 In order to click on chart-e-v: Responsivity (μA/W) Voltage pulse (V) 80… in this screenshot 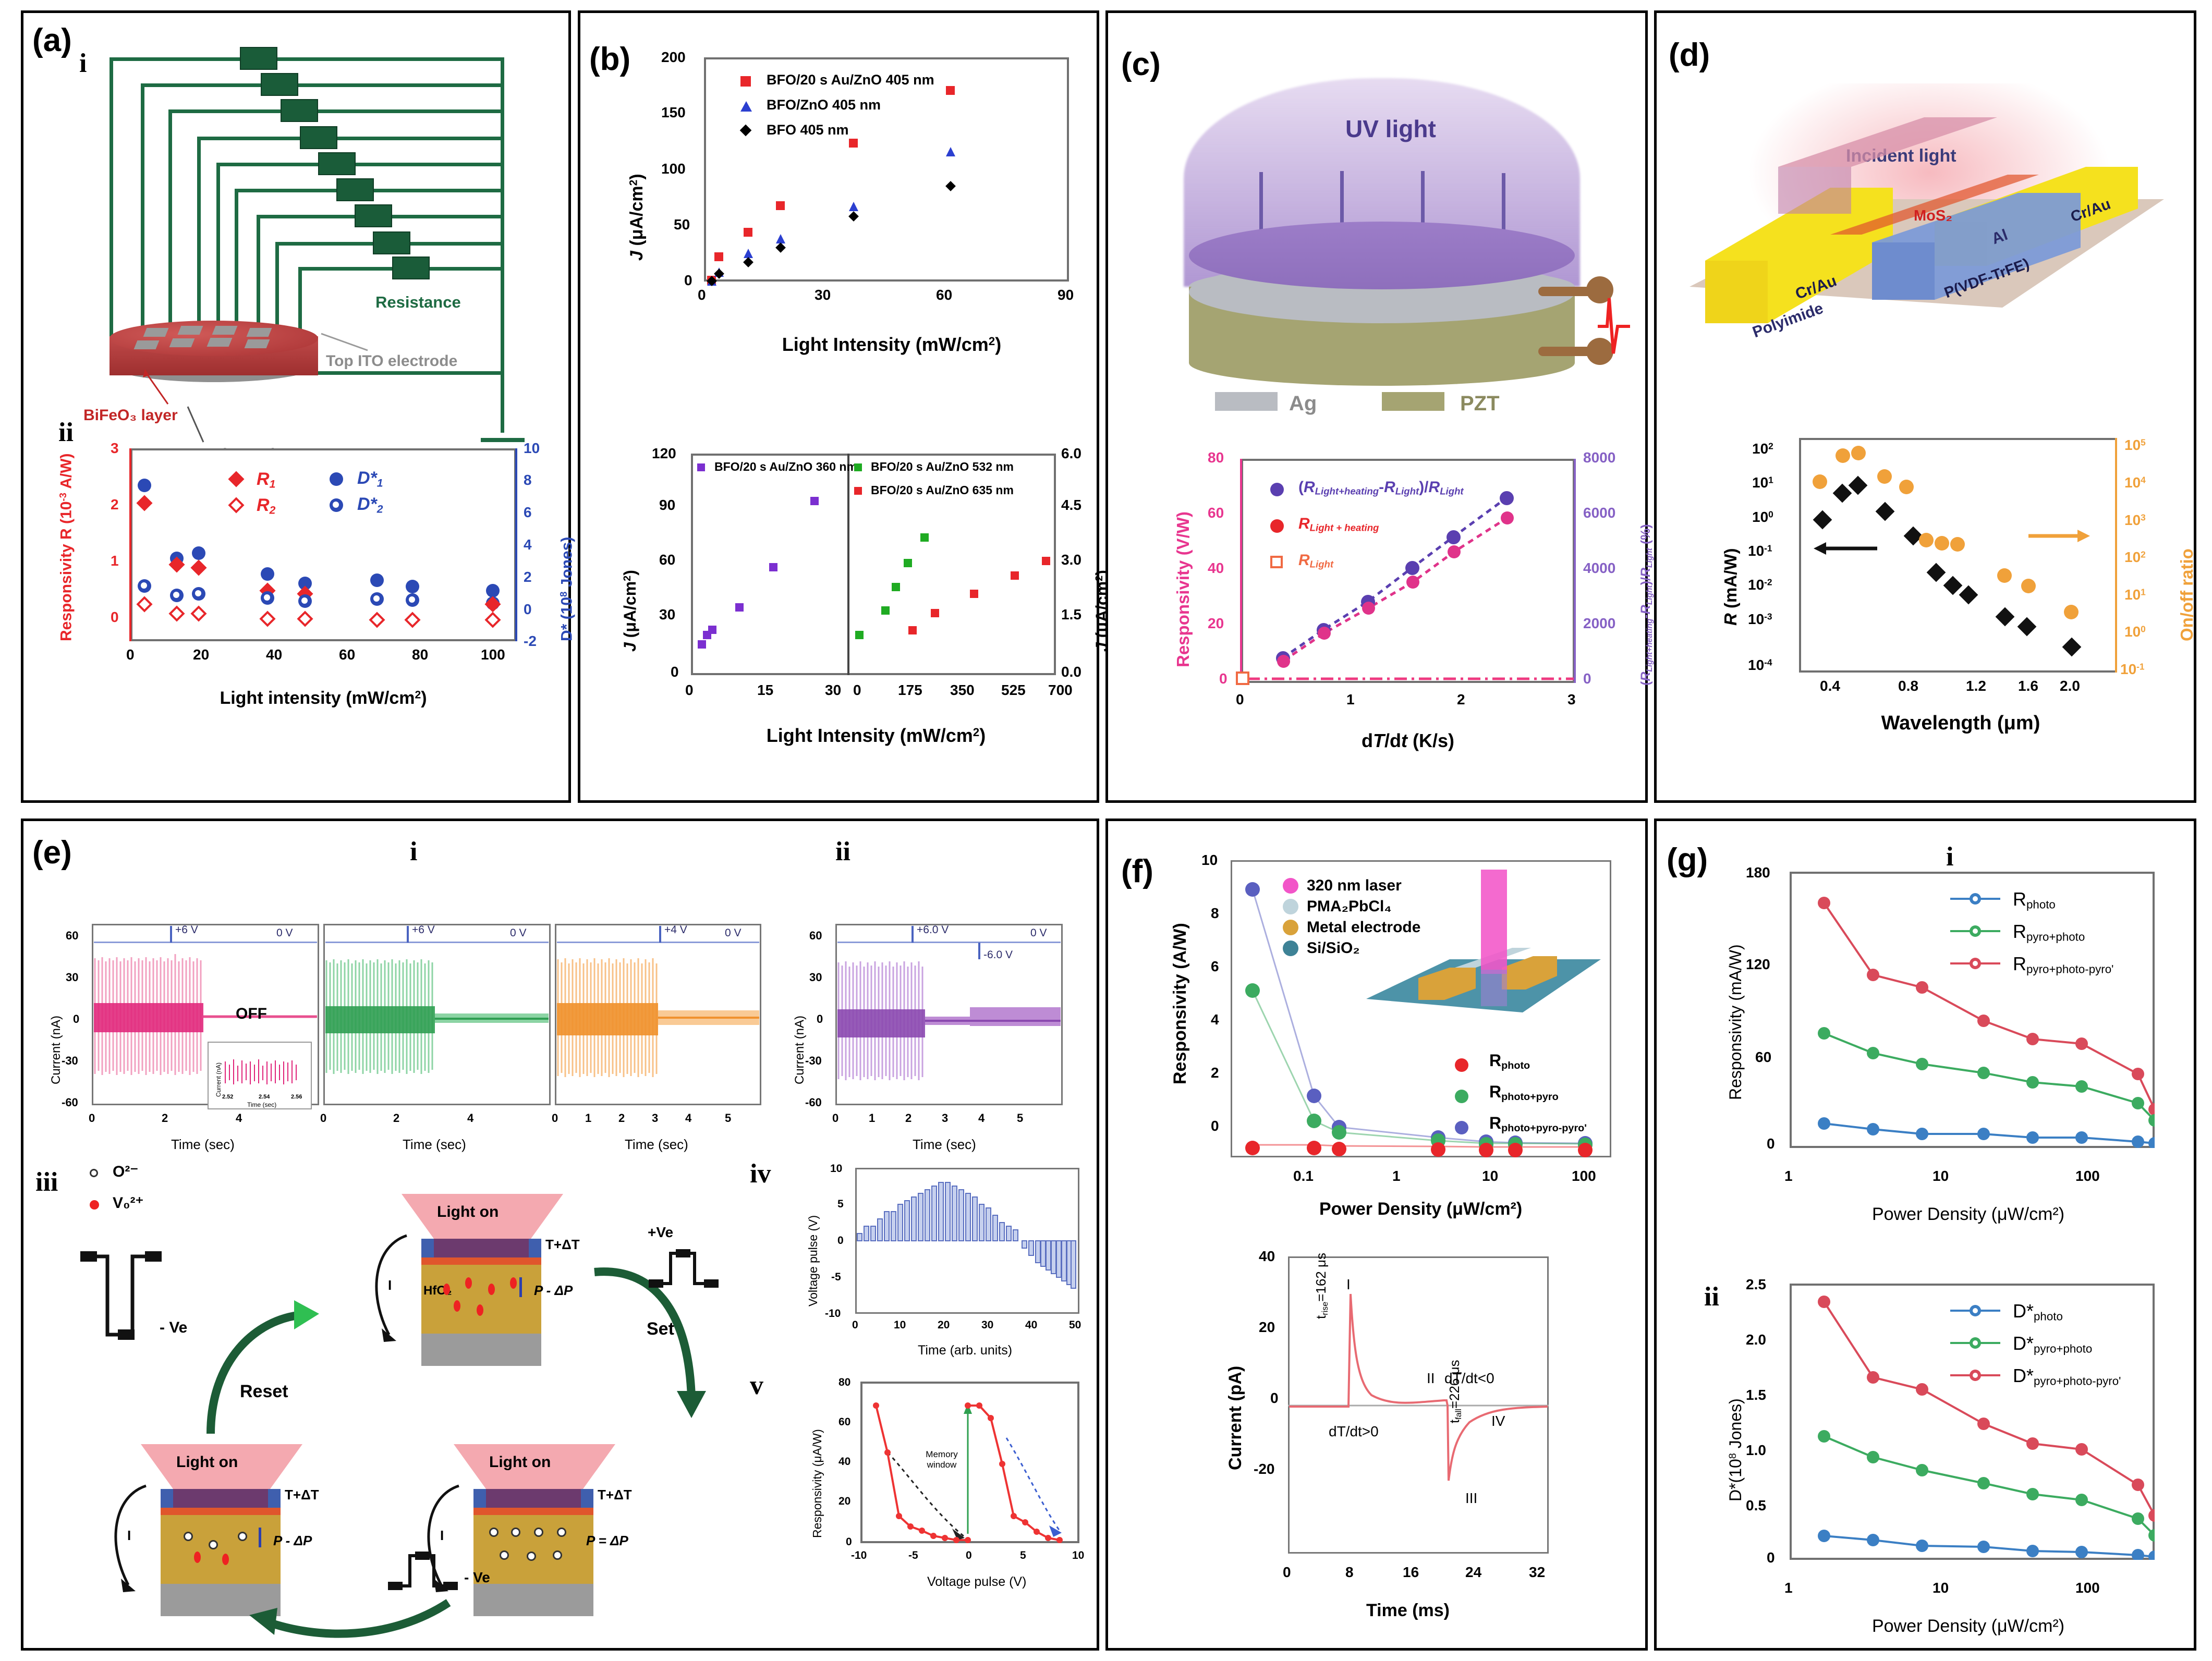, I will do `click(947, 1482)`.